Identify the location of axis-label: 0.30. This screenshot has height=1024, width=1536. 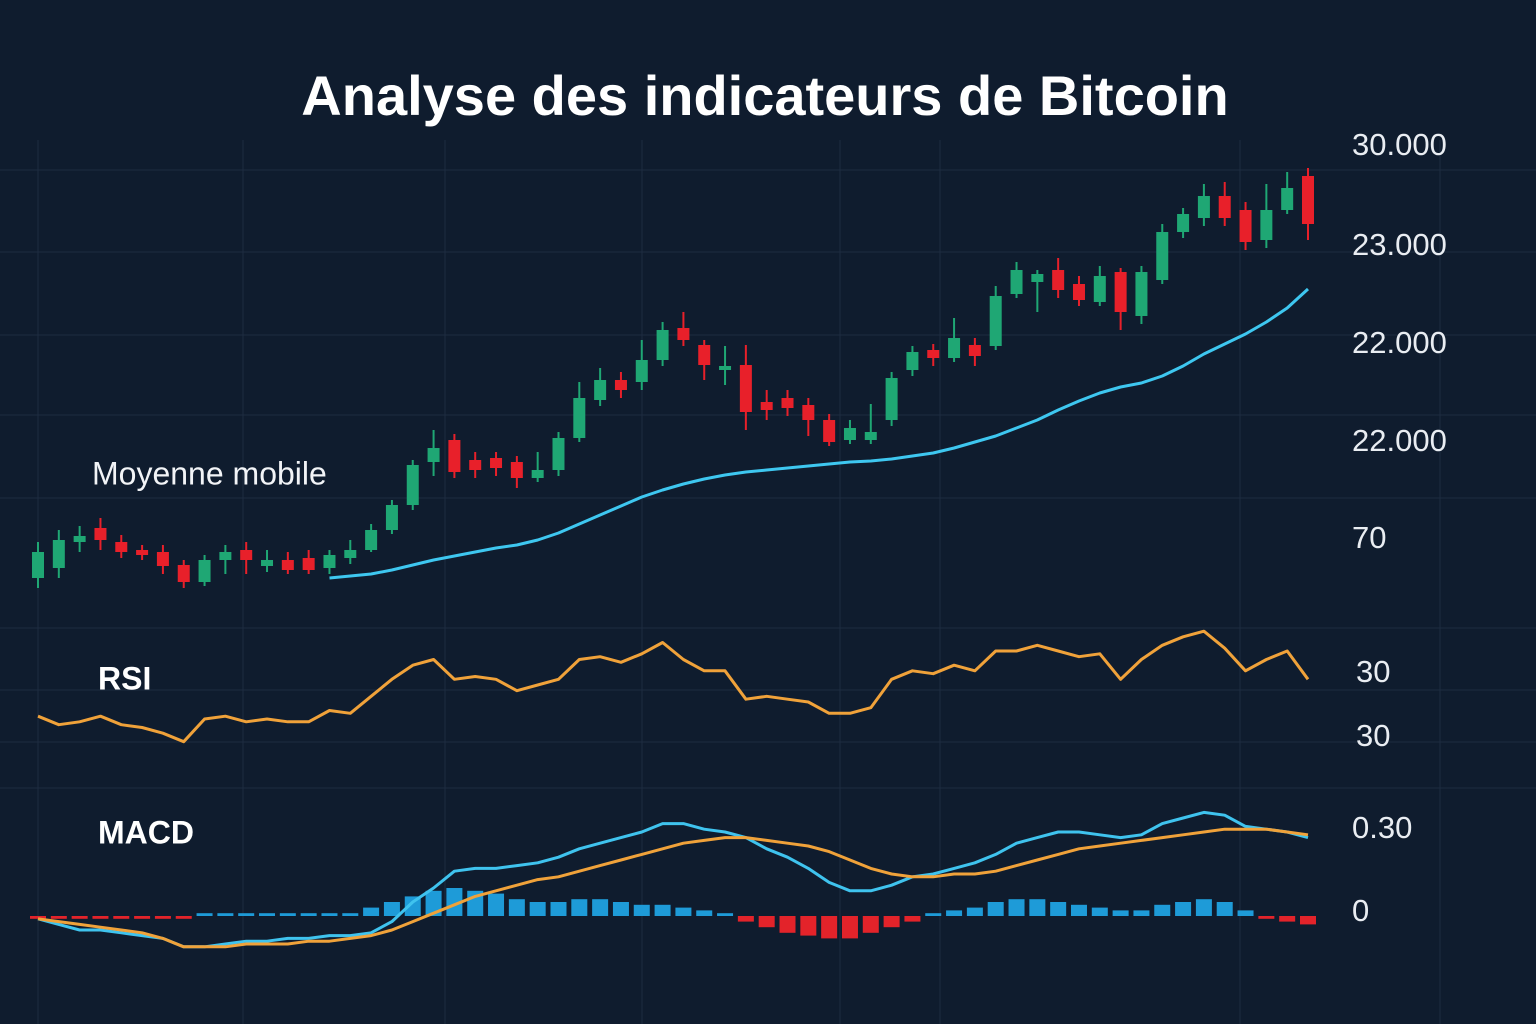
(1382, 827).